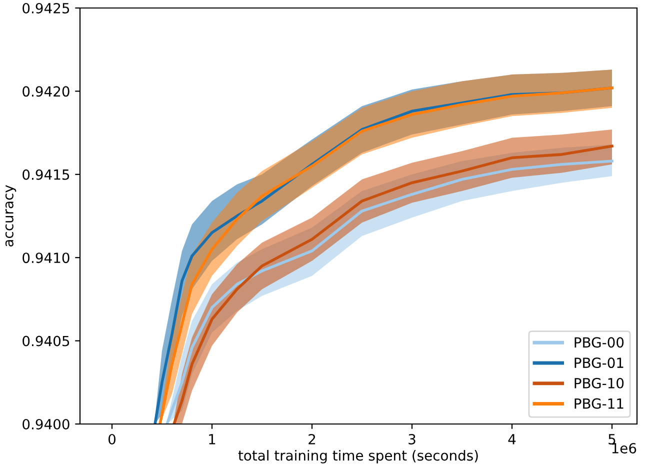 This screenshot has height=474, width=647. I want to click on legend-label: PBG-10, so click(599, 383).